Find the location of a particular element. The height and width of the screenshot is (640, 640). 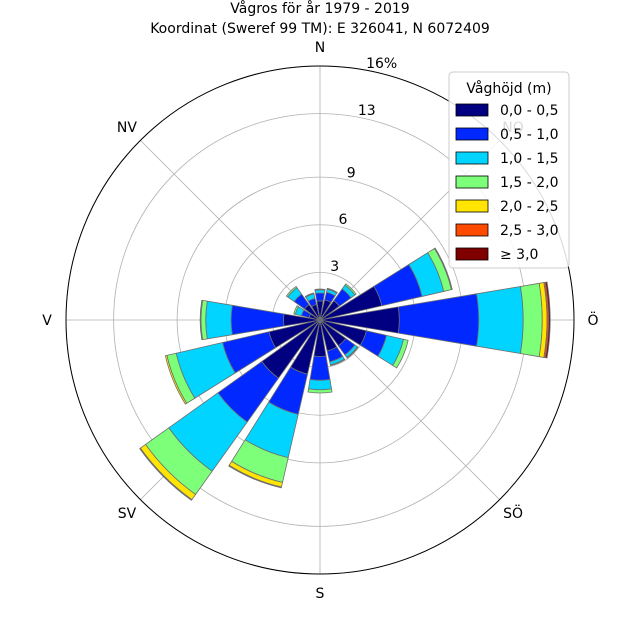

legend-box is located at coordinates (509, 170).